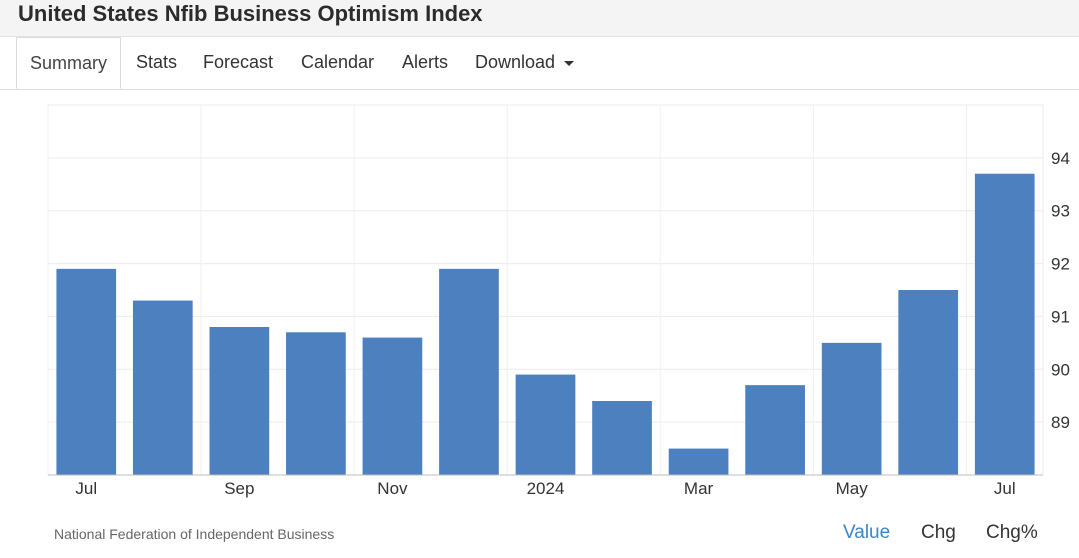 The width and height of the screenshot is (1079, 558). What do you see at coordinates (867, 532) in the screenshot?
I see `value-view-button: Value` at bounding box center [867, 532].